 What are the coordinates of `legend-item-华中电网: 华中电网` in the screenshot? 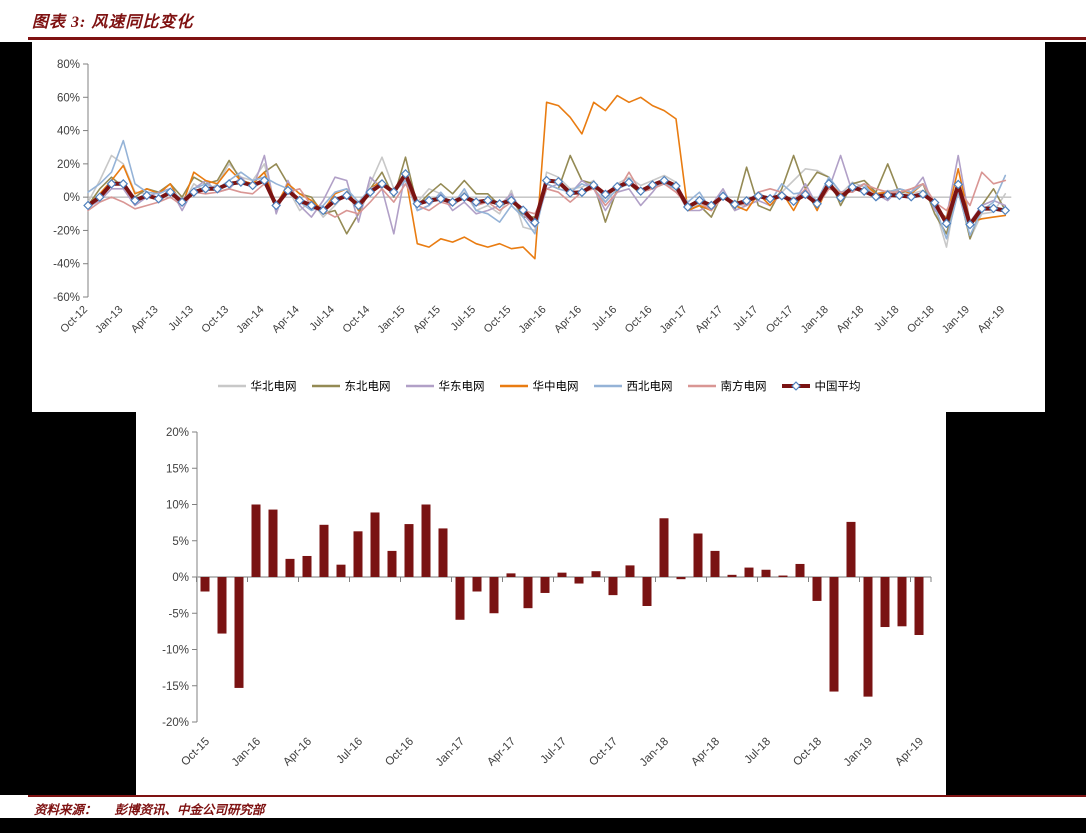 It's located at (539, 386).